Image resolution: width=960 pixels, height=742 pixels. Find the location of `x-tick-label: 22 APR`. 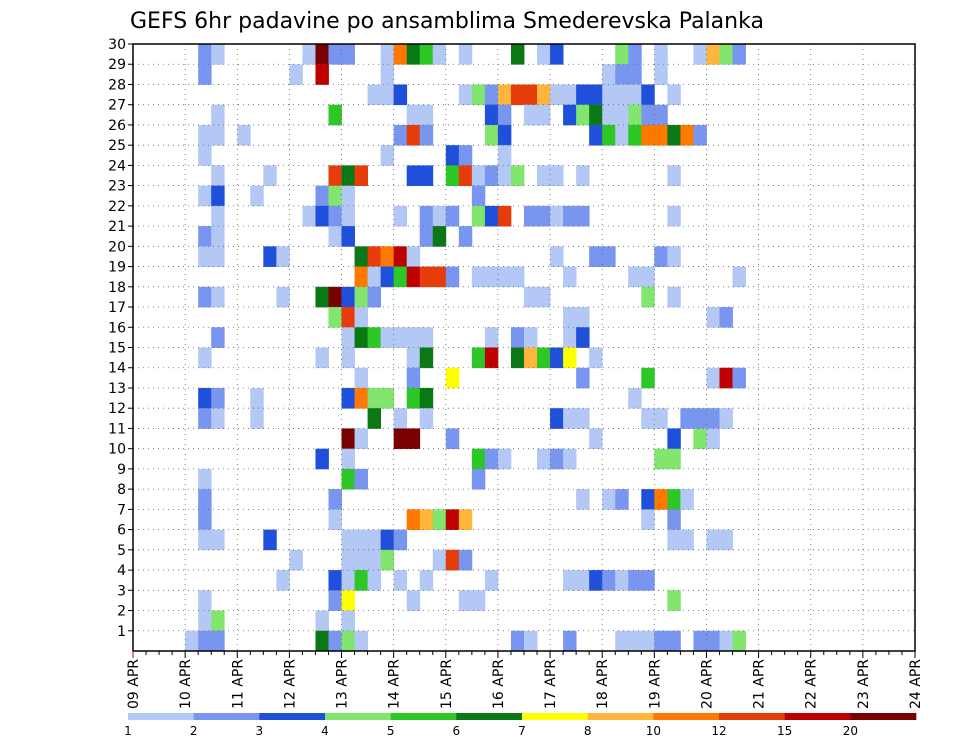

x-tick-label: 22 APR is located at coordinates (812, 684).